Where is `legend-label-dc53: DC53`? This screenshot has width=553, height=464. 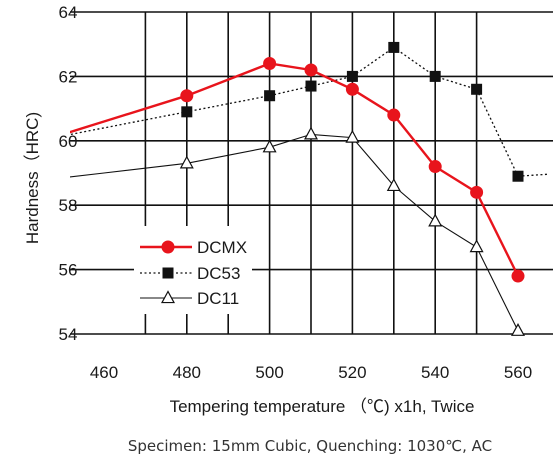
legend-label-dc53: DC53 is located at coordinates (218, 273).